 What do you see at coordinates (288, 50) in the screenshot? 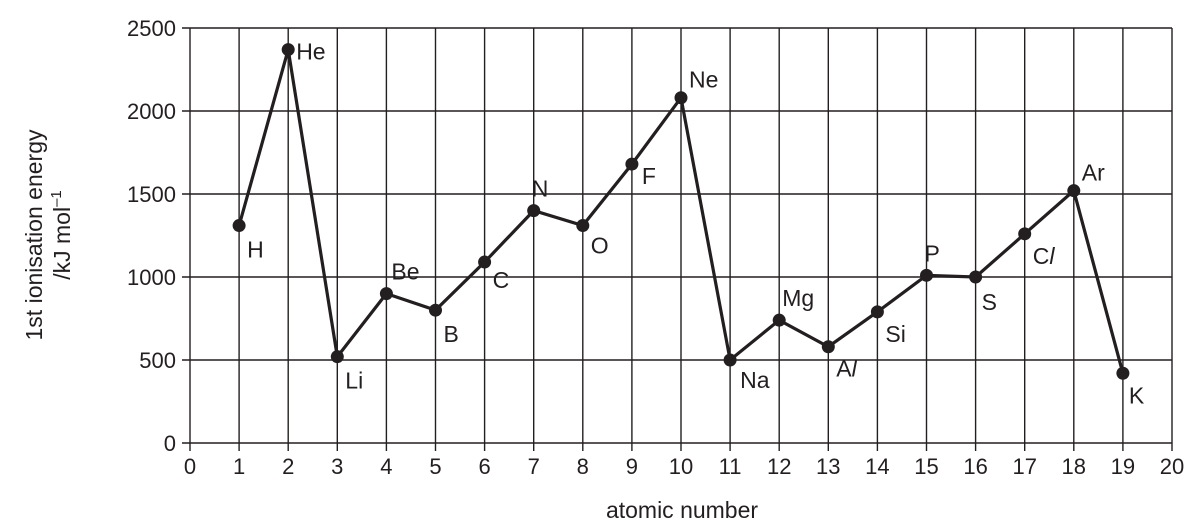
I see `data-point-he` at bounding box center [288, 50].